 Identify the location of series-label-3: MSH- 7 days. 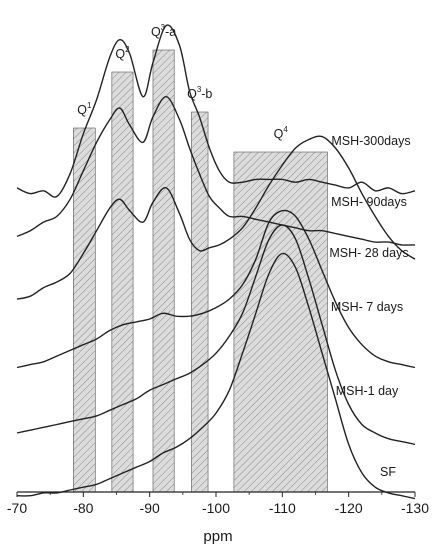
(367, 307).